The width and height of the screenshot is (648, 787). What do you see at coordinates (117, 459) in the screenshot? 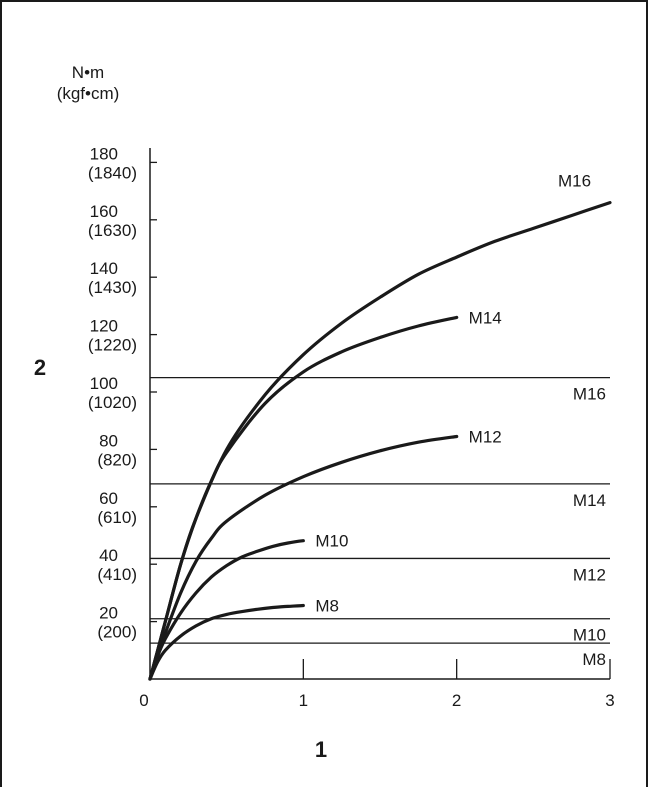
I see `y-tick-alt-label-80: (820)` at bounding box center [117, 459].